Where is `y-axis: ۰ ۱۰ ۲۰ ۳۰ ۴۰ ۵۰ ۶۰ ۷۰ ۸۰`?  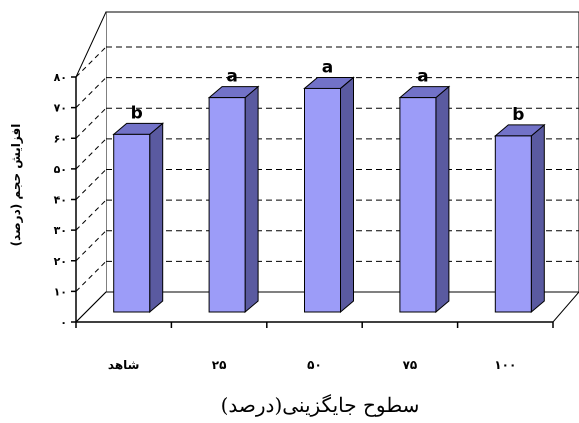
y-axis: ۰ ۱۰ ۲۰ ۳۰ ۴۰ ۵۰ ۶۰ ۷۰ ۸۰ is located at coordinates (65, 200).